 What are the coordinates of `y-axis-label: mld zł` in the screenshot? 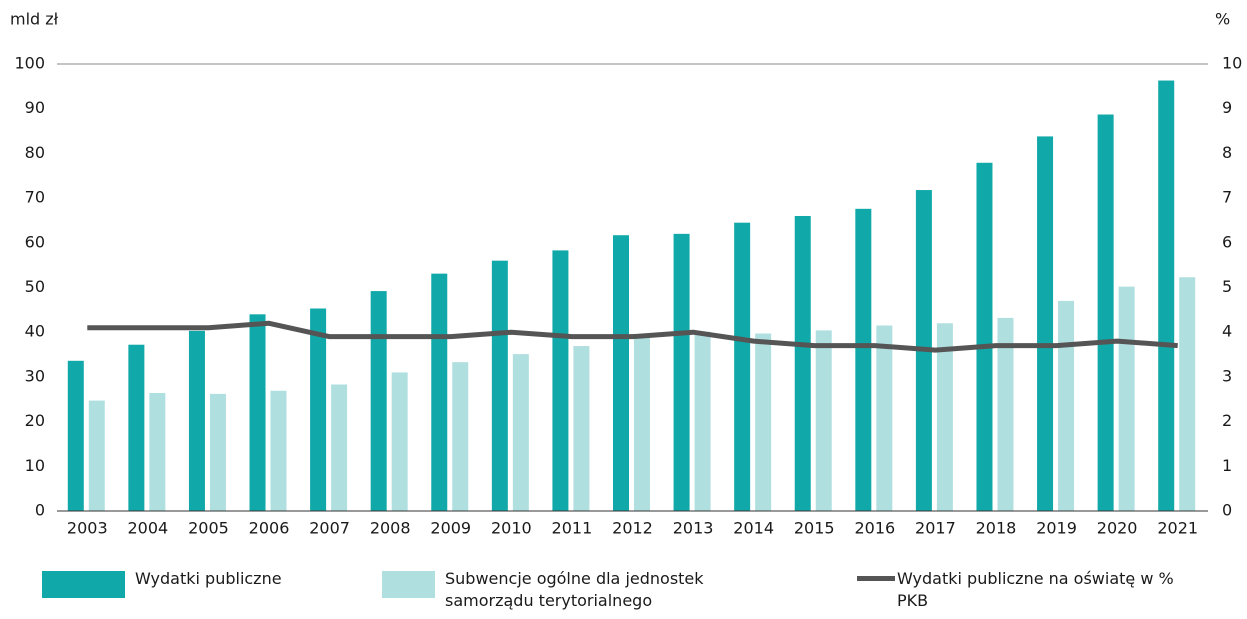 It's located at (34, 19).